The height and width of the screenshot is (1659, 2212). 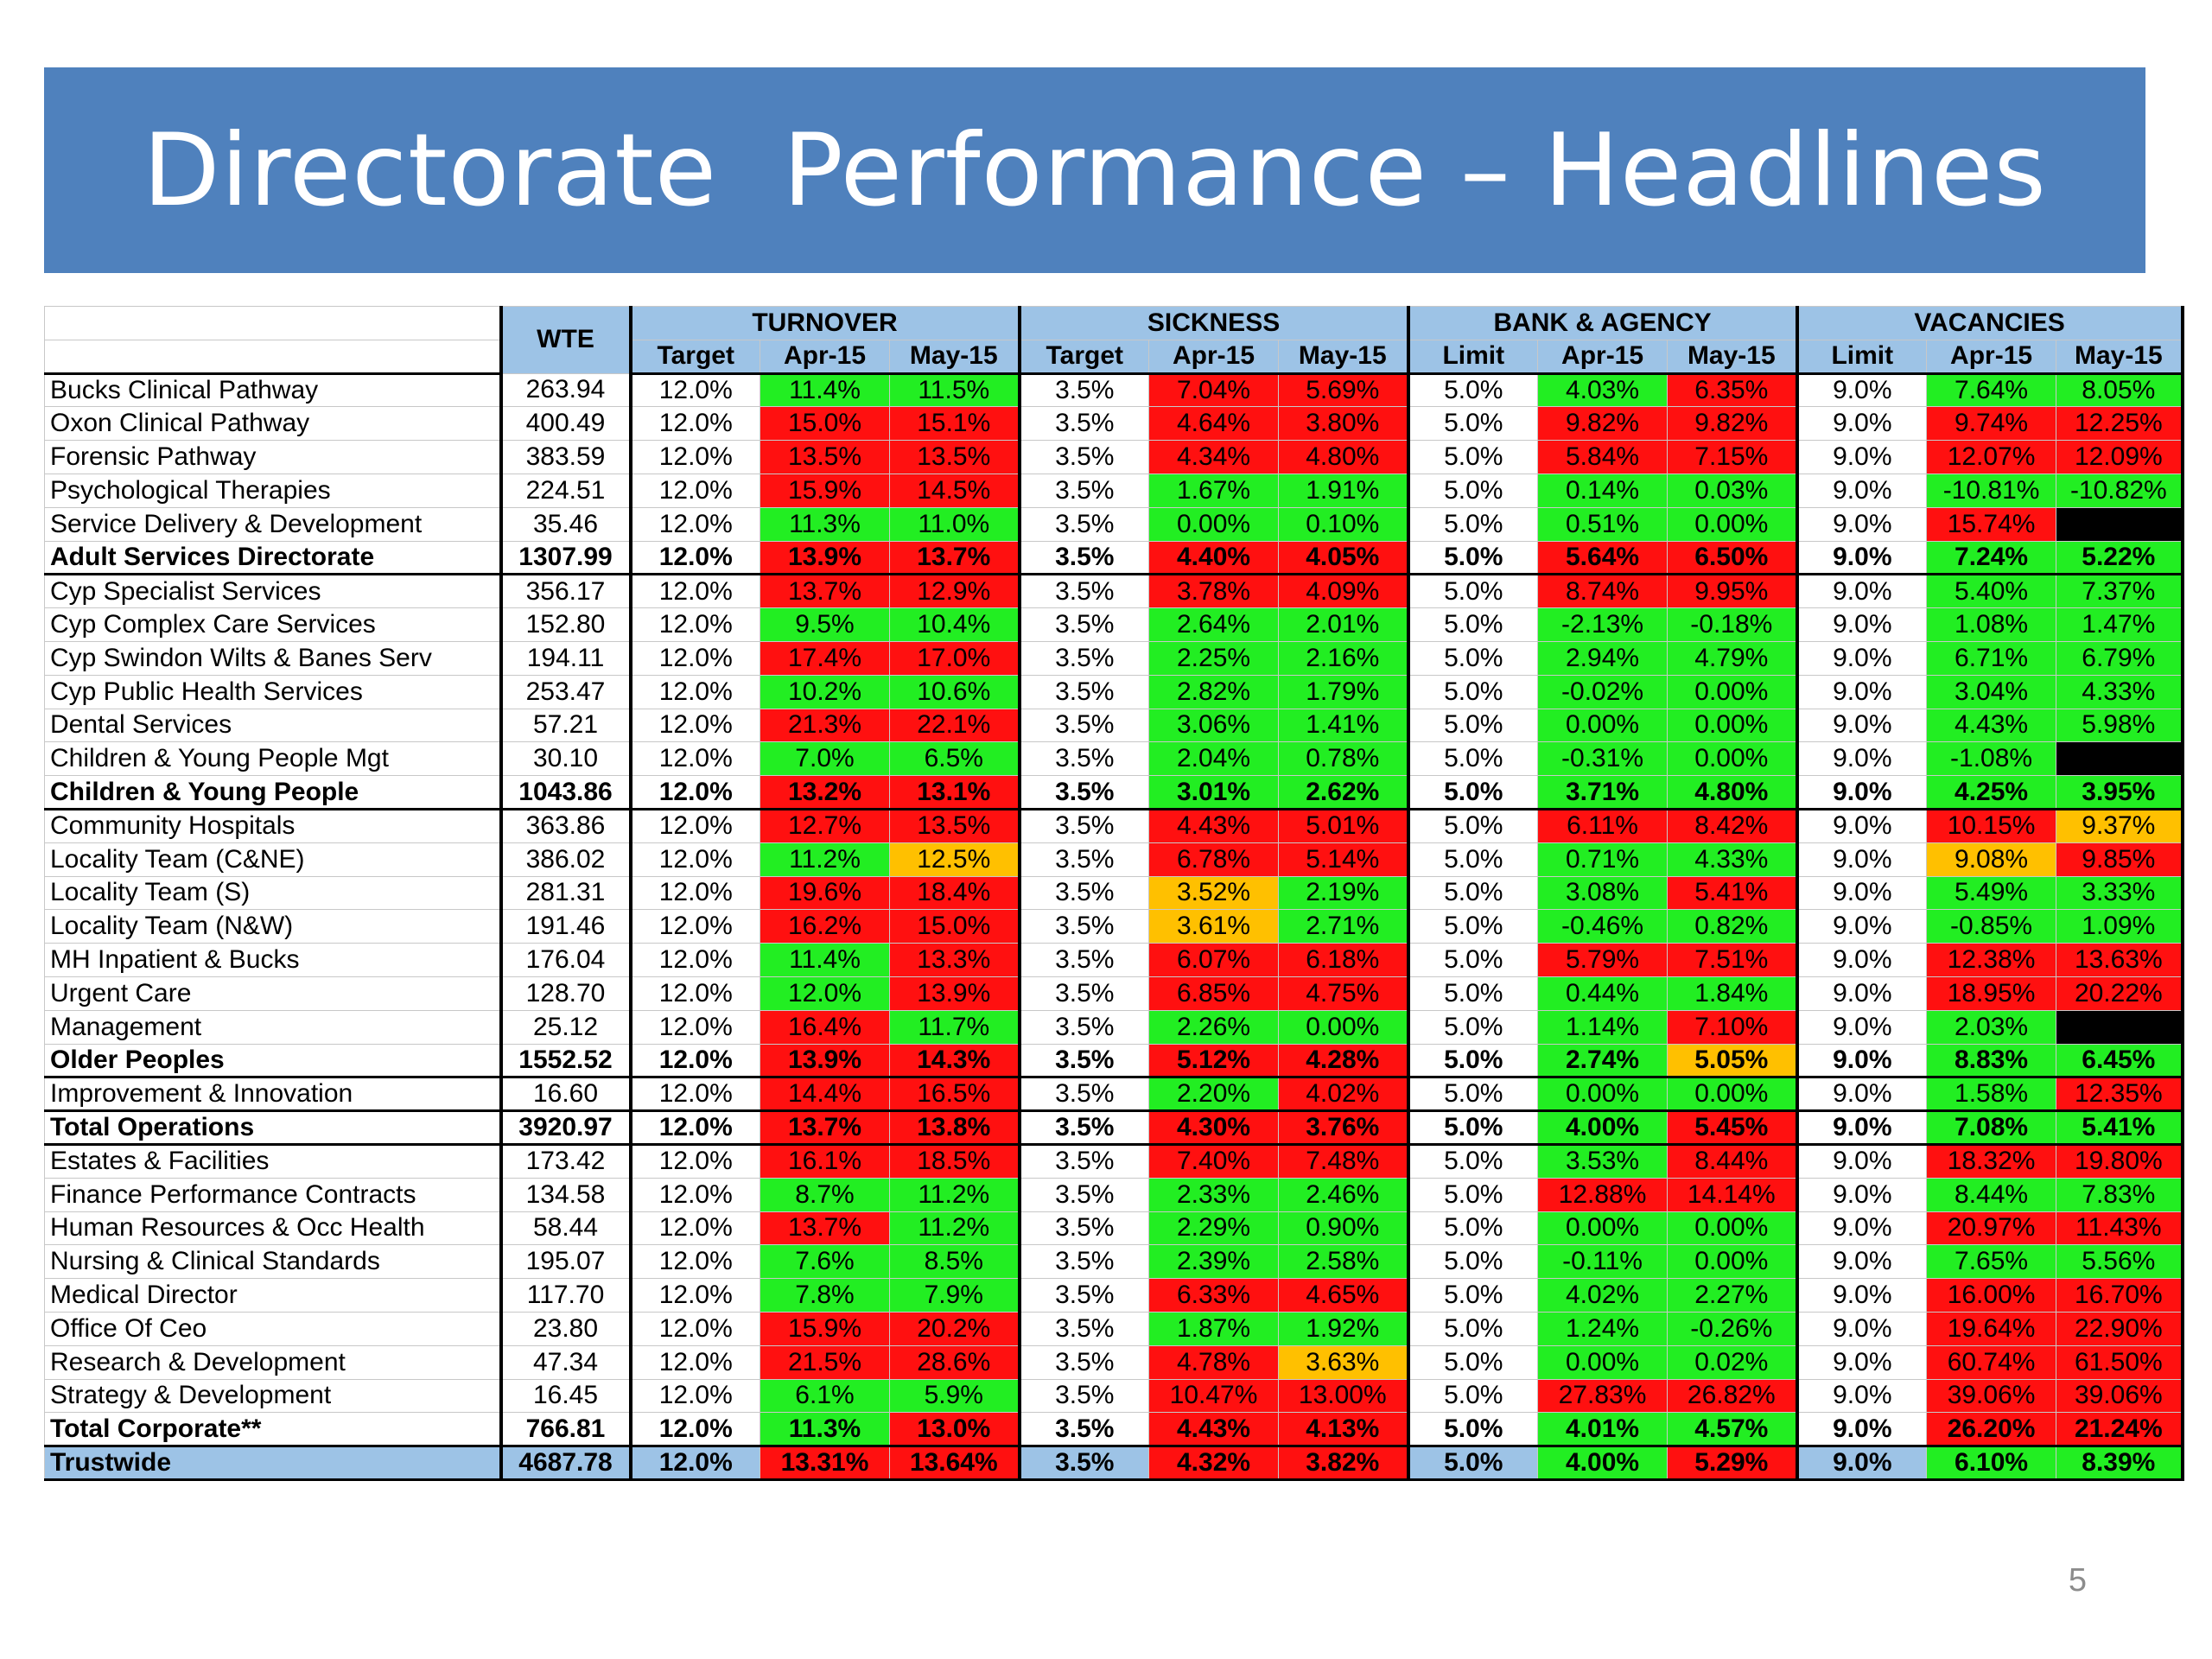 I want to click on metric-cell: 1.87%, so click(x=1214, y=1328).